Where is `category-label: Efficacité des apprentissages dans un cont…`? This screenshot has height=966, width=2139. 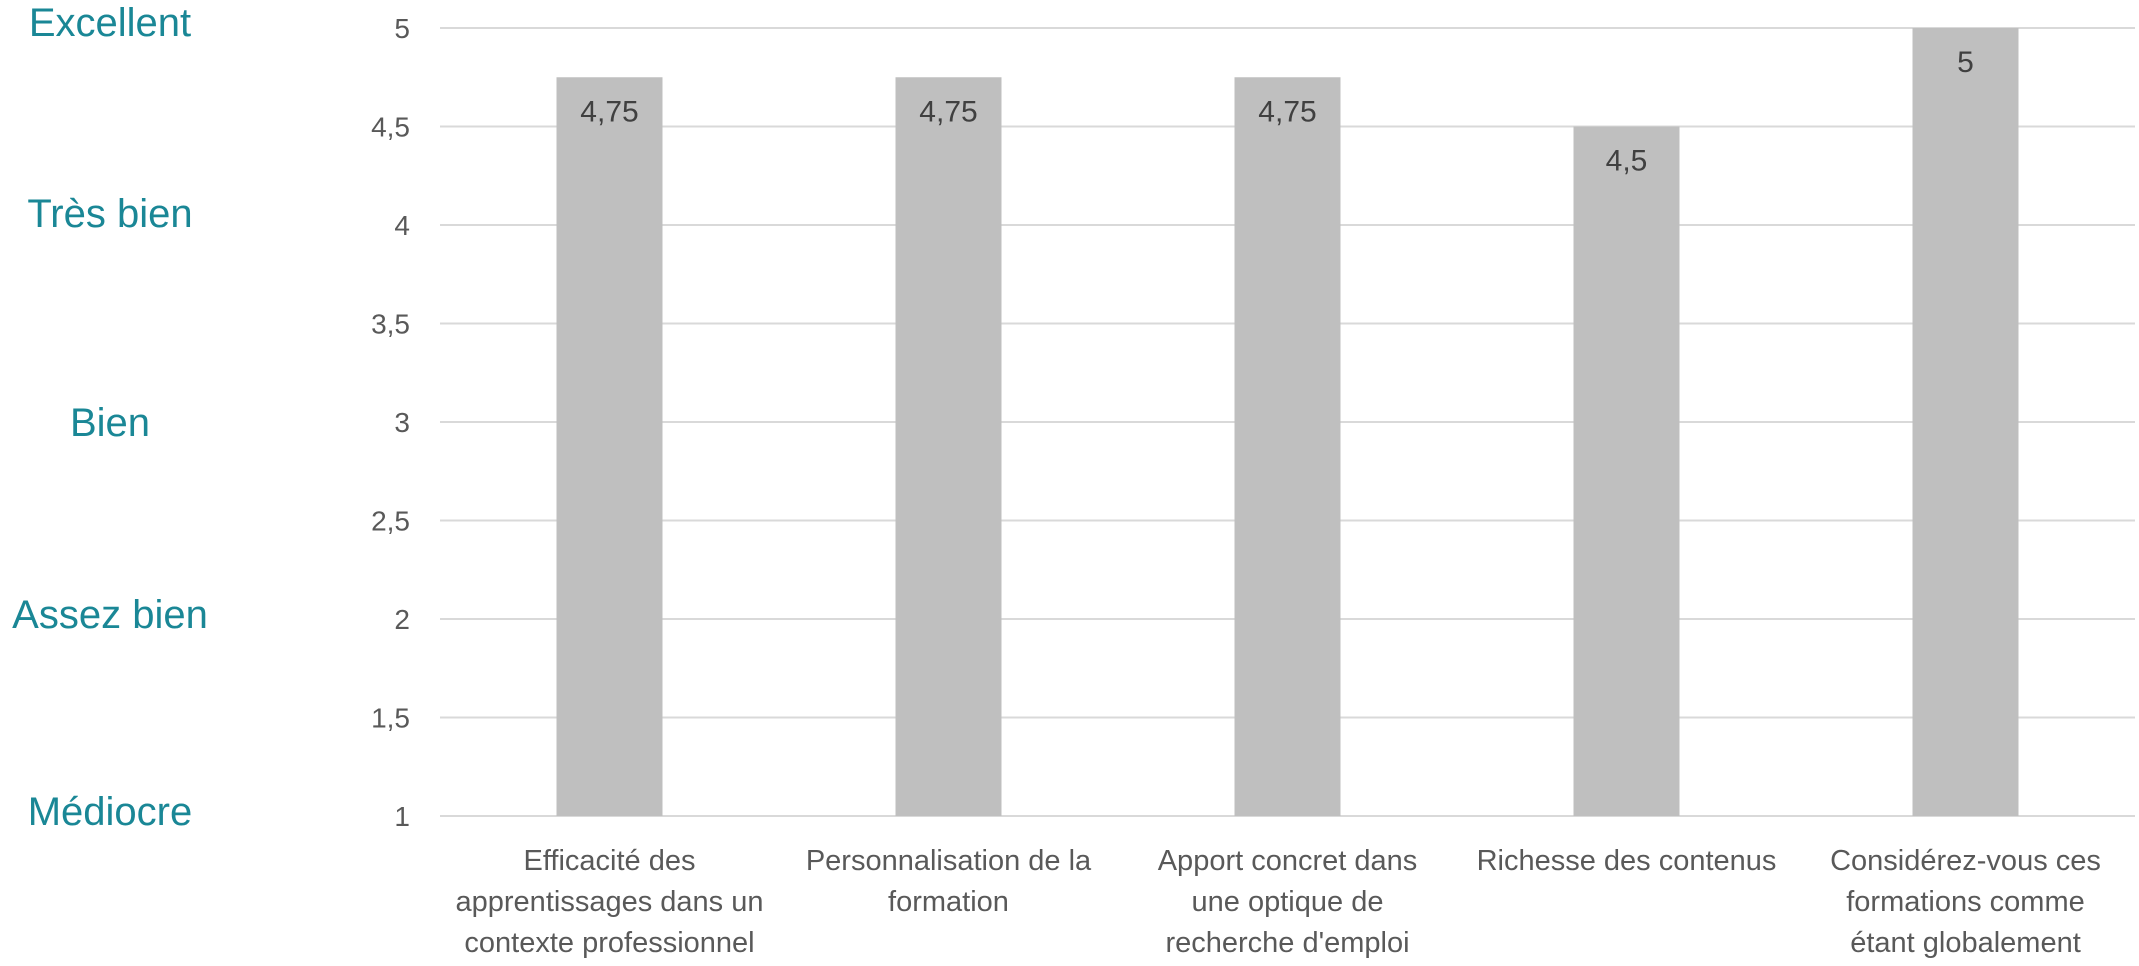 category-label: Efficacité des apprentissages dans un cont… is located at coordinates (610, 902).